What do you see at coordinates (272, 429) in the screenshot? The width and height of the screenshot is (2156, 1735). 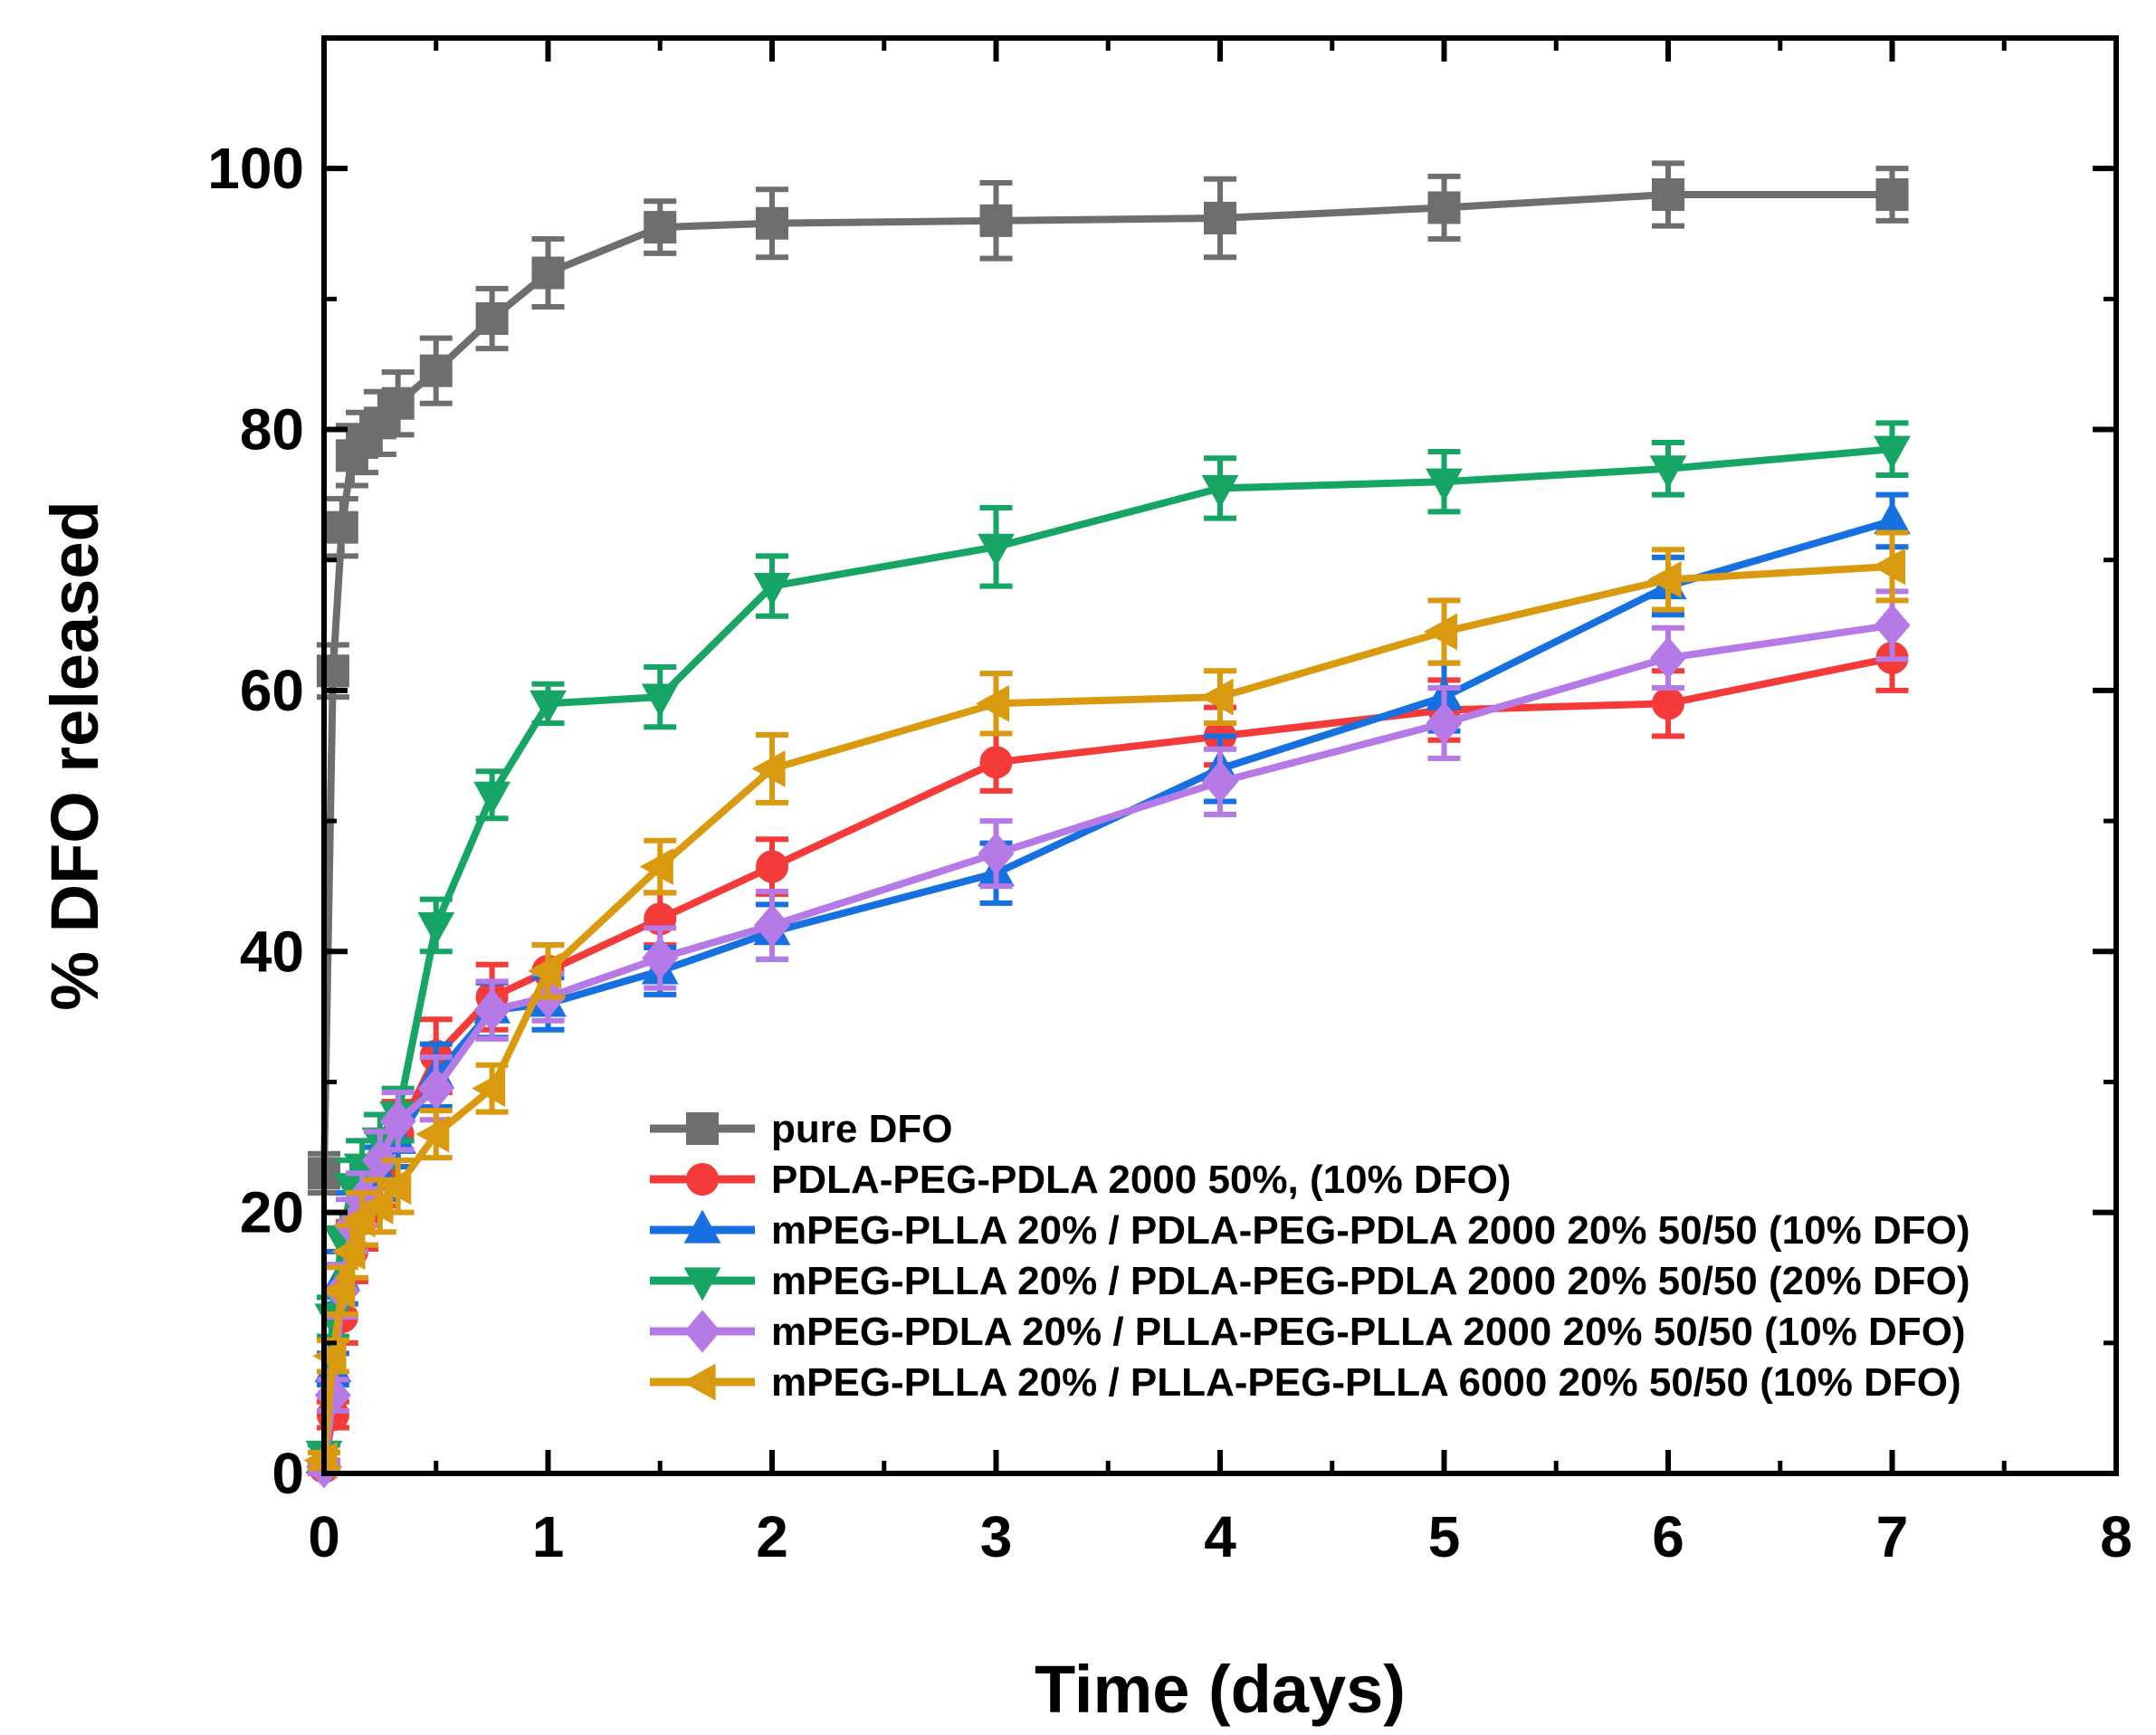 I see `y-tick-label: 80` at bounding box center [272, 429].